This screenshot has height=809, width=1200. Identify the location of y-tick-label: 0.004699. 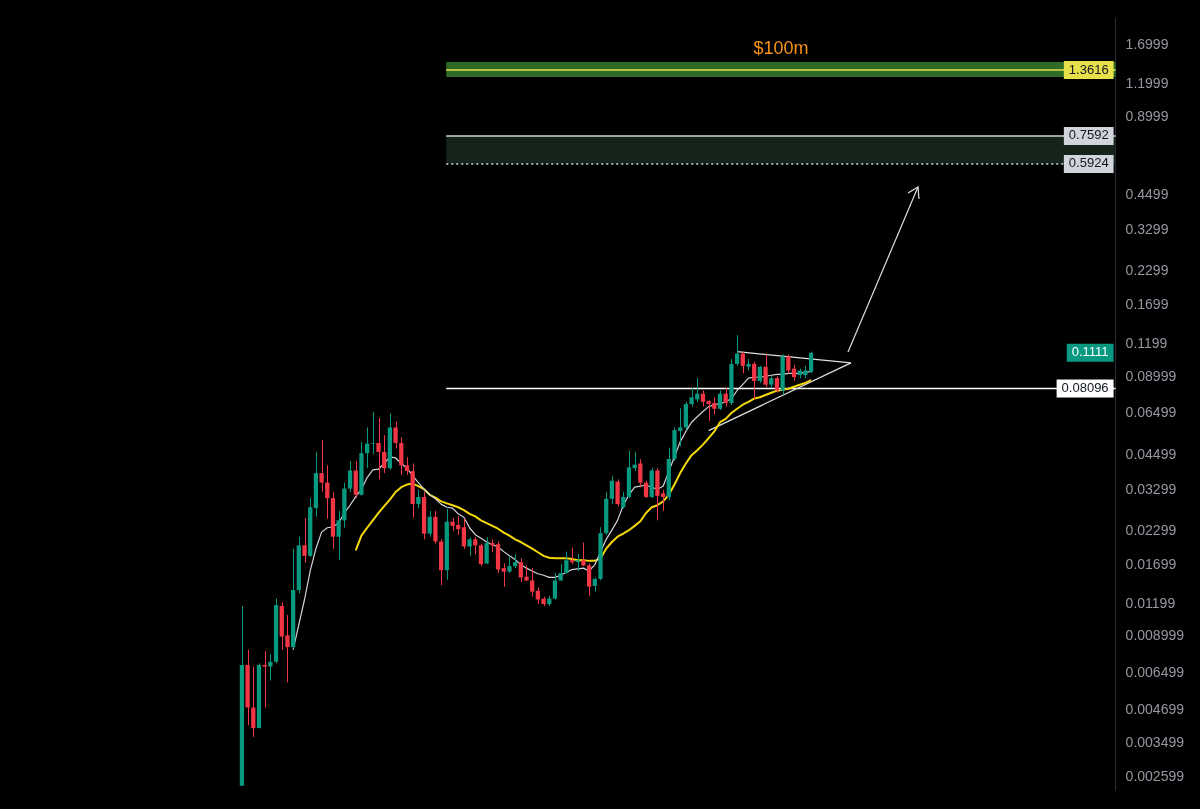
(1155, 708).